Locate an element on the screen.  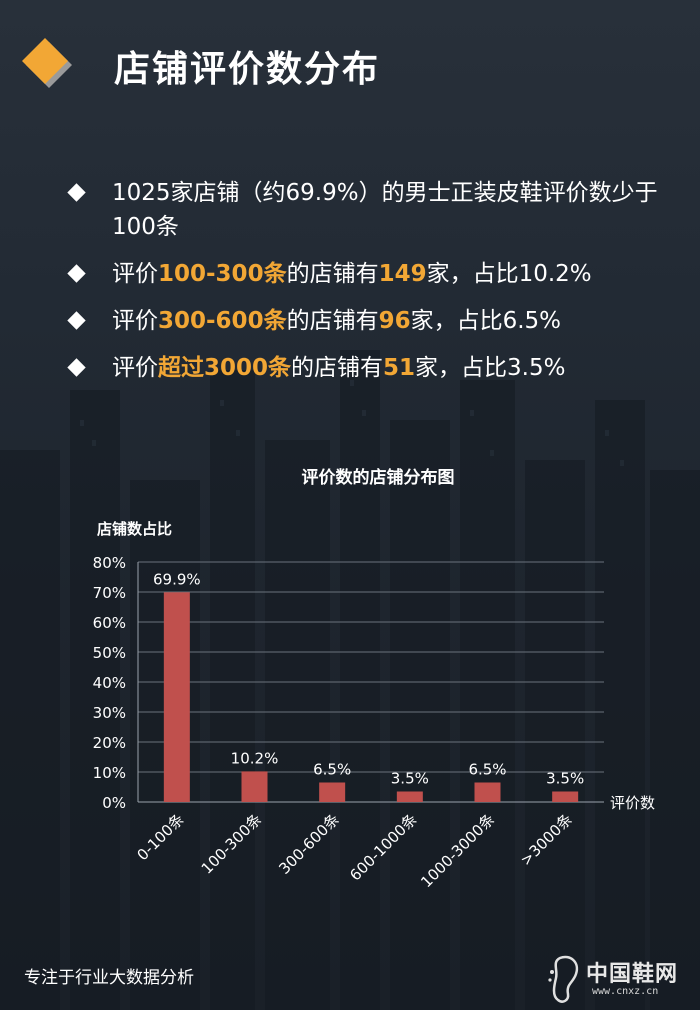
chart-title: 评价数的店铺分布图 is located at coordinates (378, 477).